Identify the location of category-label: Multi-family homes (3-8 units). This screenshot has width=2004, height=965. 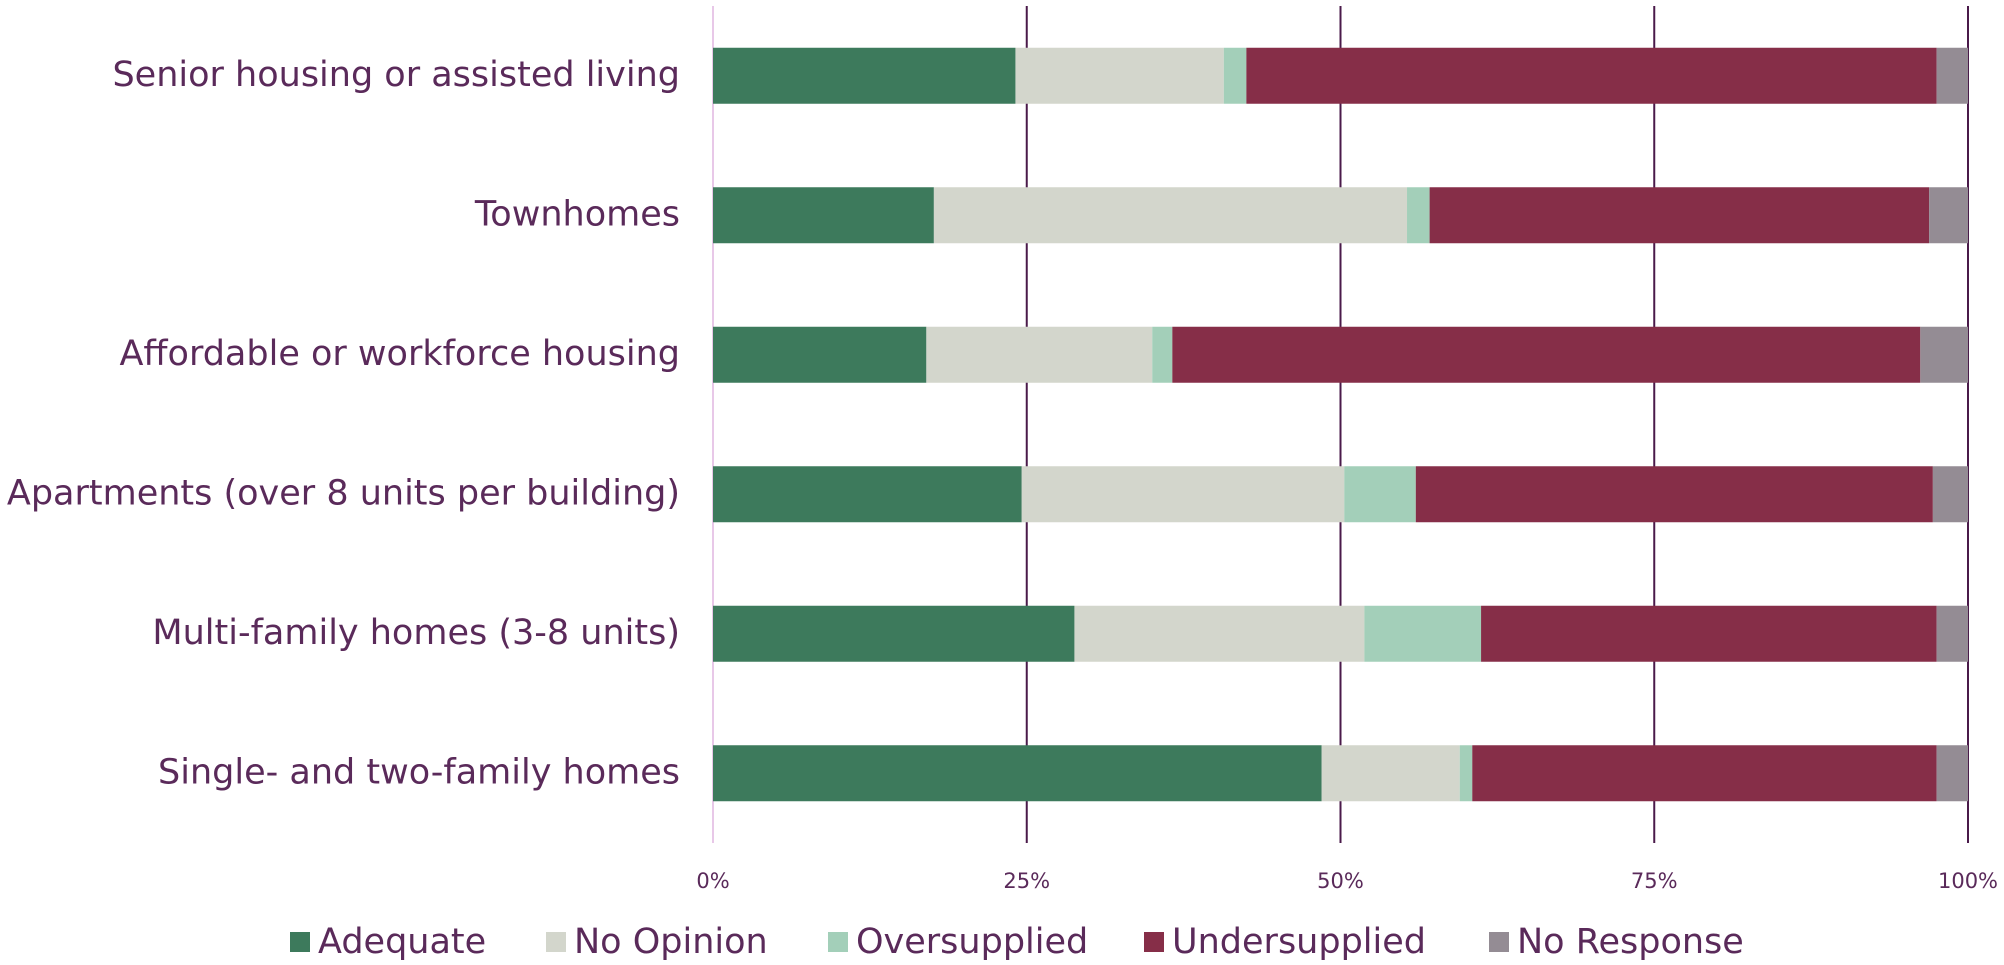
(416, 633).